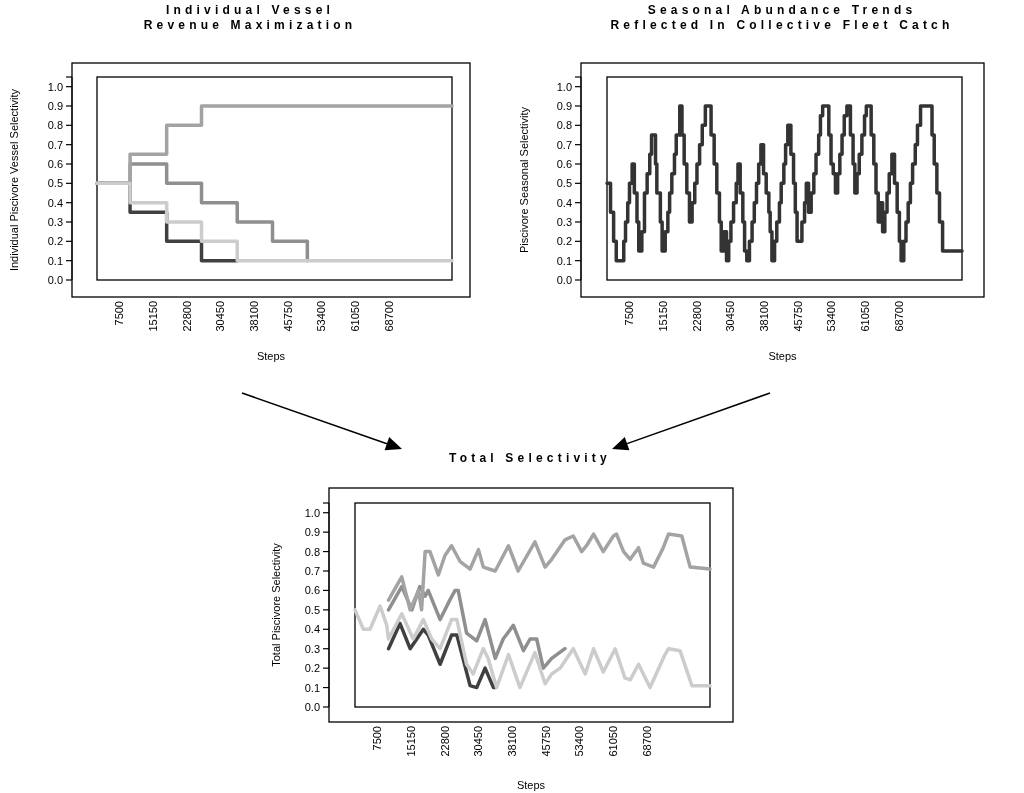 The height and width of the screenshot is (793, 1024). Describe the element at coordinates (276, 604) in the screenshot. I see `y-axis-title: Total Piscivore Selectivity` at that location.